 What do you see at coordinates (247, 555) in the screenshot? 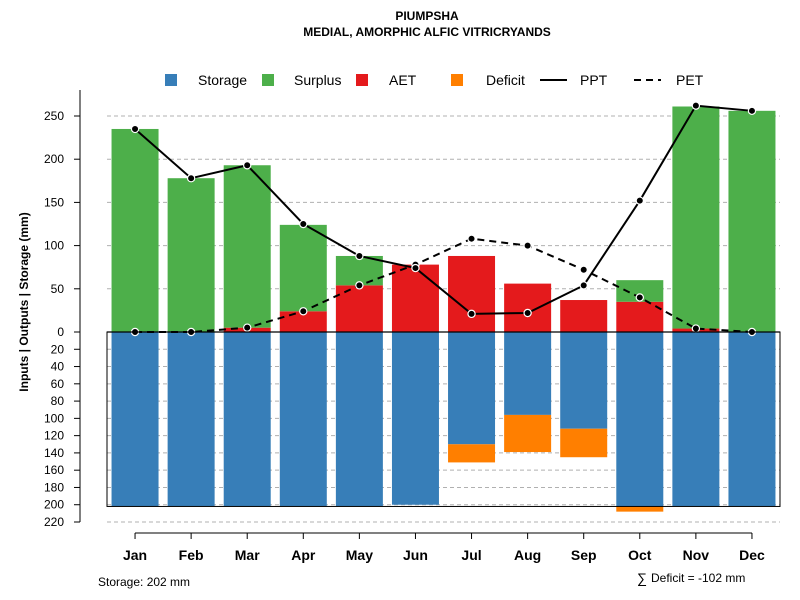
I see `x-tick-label: Mar` at bounding box center [247, 555].